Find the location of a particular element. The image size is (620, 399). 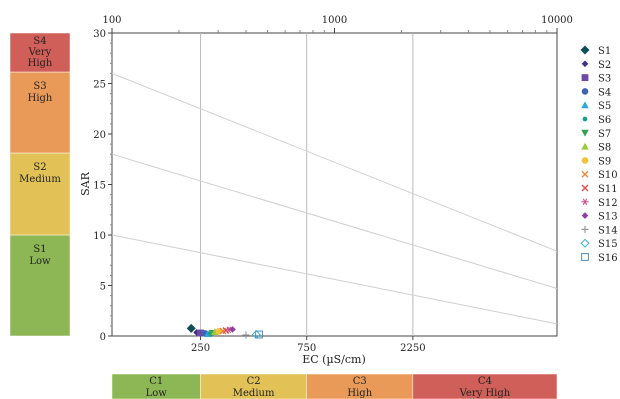

legend-label-s5: S5 is located at coordinates (604, 106).